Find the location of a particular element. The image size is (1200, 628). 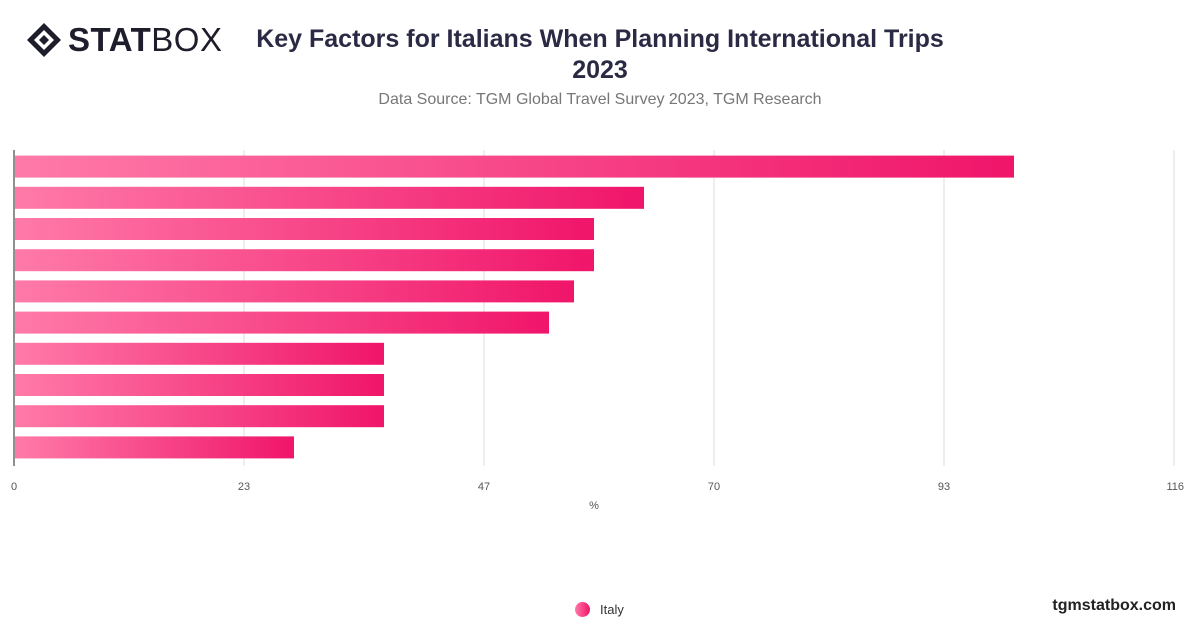

brand-name: STATBOX is located at coordinates (145, 40).